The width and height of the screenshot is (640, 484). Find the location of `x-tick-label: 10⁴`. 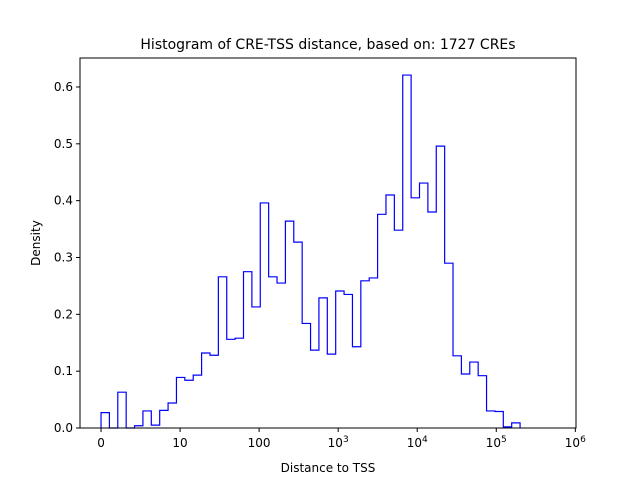

x-tick-label: 10⁴ is located at coordinates (417, 442).